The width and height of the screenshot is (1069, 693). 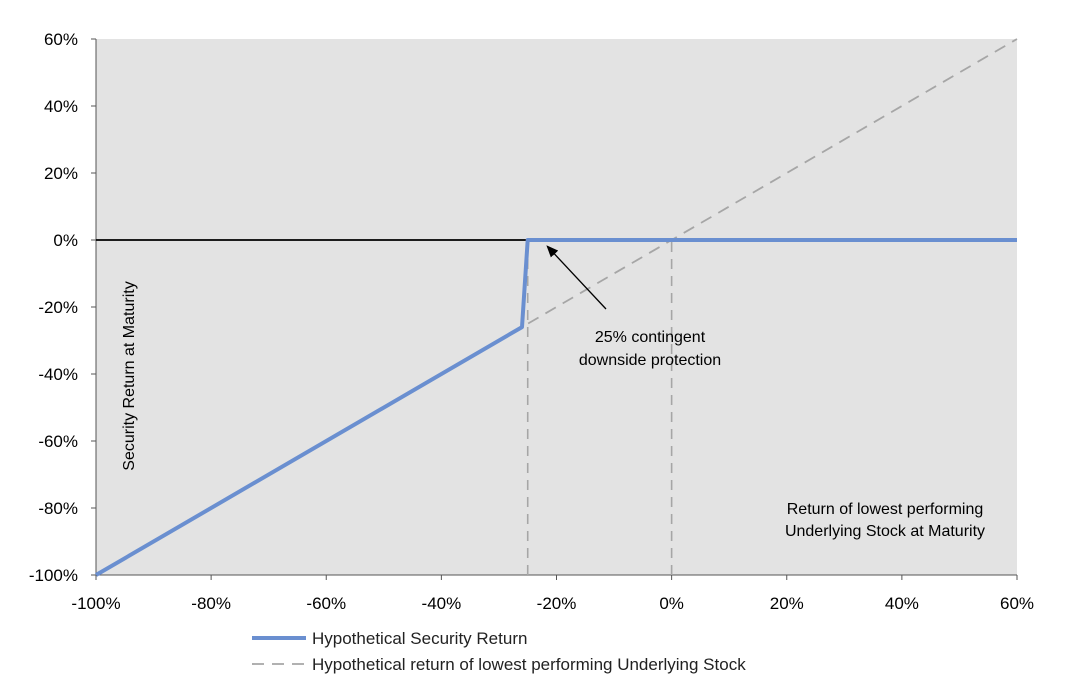 I want to click on annotation-text-line: 25% contingent, so click(x=650, y=337).